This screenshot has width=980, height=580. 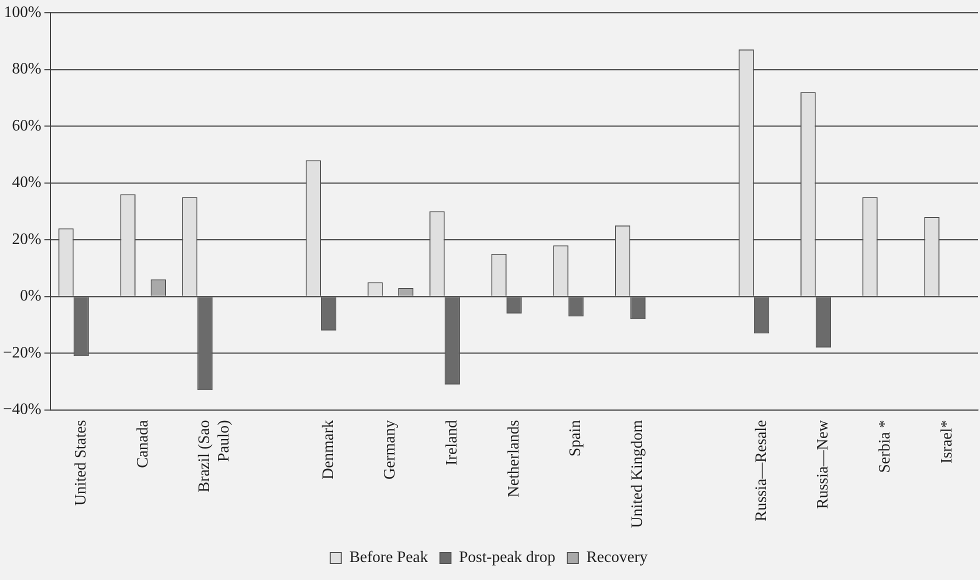 What do you see at coordinates (27, 183) in the screenshot?
I see `y-tick-label: 40%` at bounding box center [27, 183].